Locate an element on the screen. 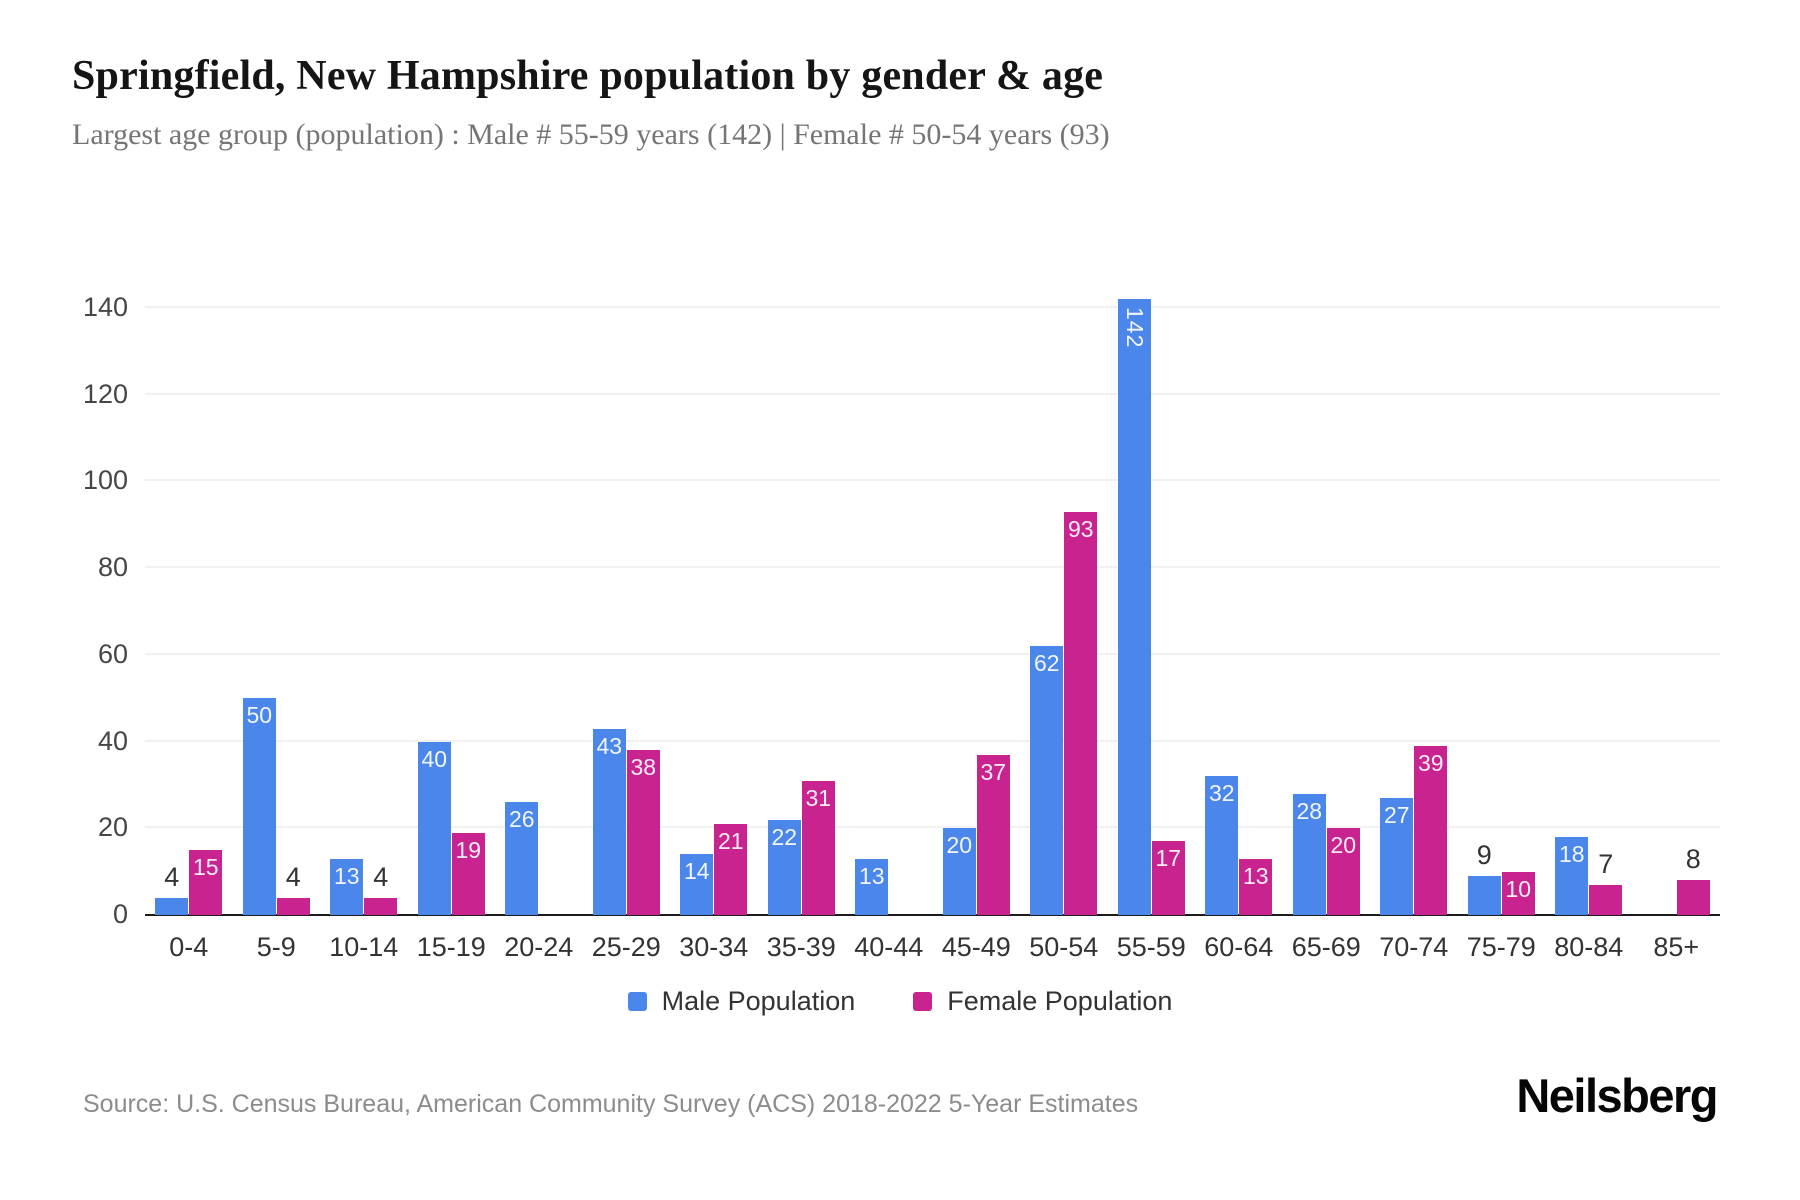  bar-value-label: 7 is located at coordinates (1606, 863).